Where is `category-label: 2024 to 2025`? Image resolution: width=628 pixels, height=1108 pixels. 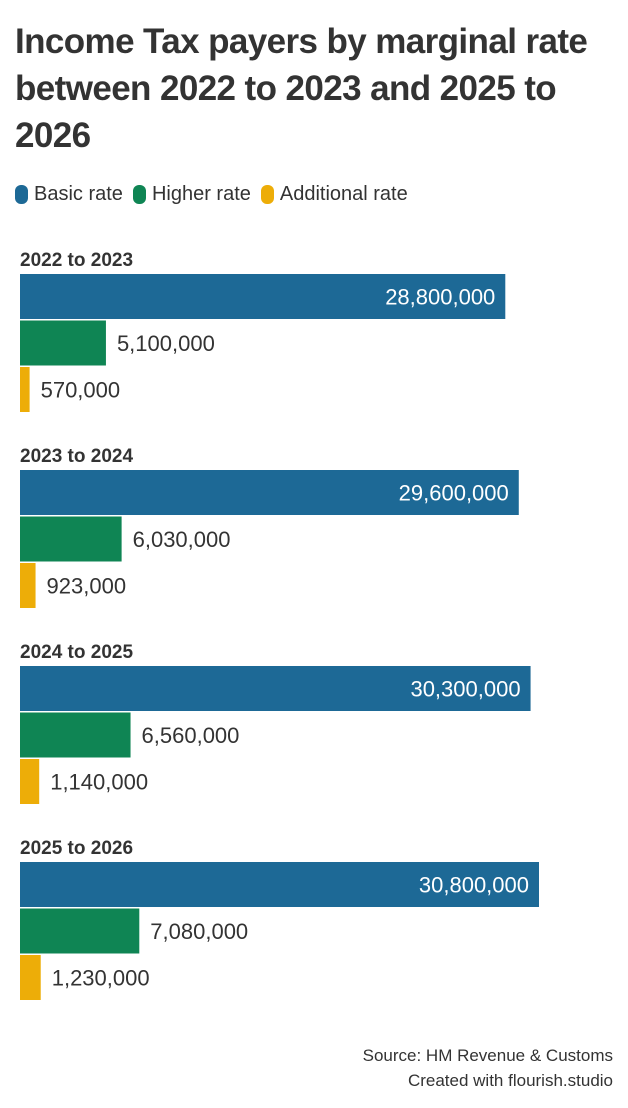
category-label: 2024 to 2025 is located at coordinates (76, 652).